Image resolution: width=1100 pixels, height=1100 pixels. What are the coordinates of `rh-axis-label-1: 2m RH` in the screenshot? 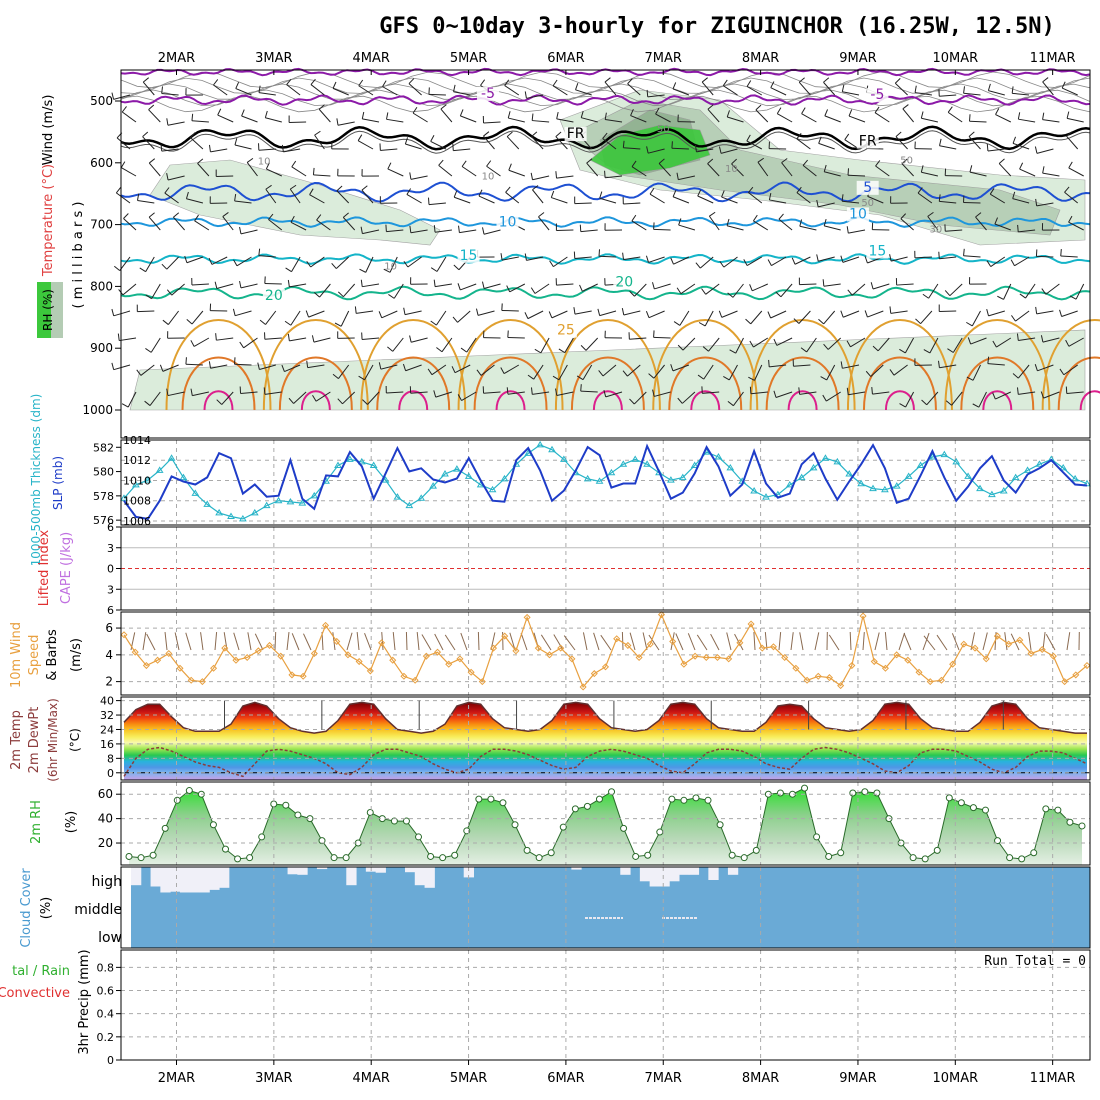 It's located at (36, 822).